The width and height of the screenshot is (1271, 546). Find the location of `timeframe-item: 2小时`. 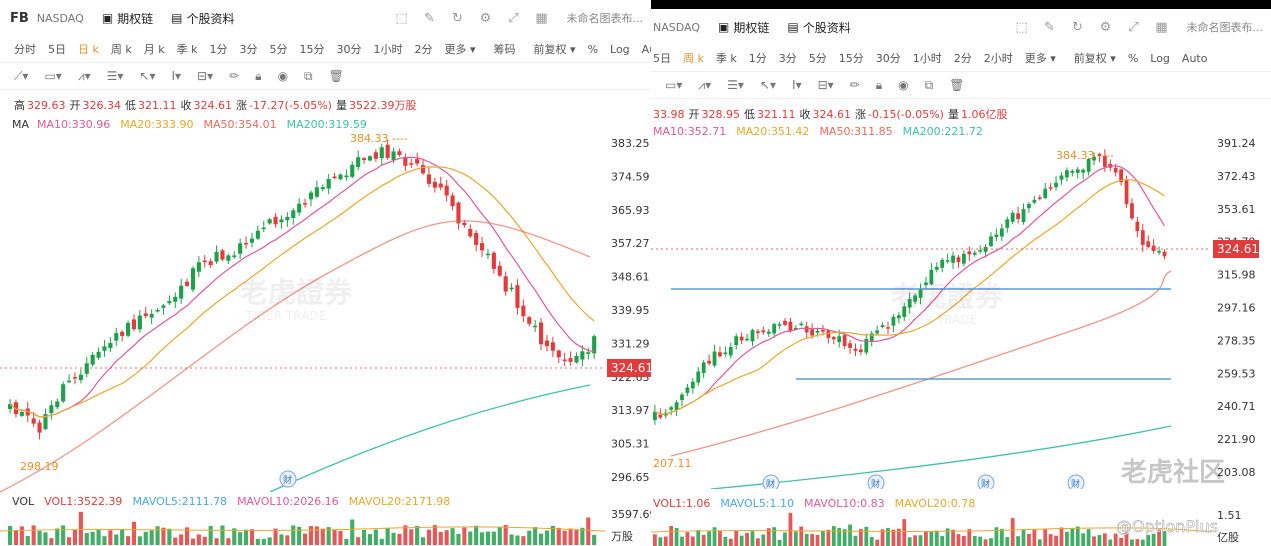

timeframe-item: 2小时 is located at coordinates (998, 58).